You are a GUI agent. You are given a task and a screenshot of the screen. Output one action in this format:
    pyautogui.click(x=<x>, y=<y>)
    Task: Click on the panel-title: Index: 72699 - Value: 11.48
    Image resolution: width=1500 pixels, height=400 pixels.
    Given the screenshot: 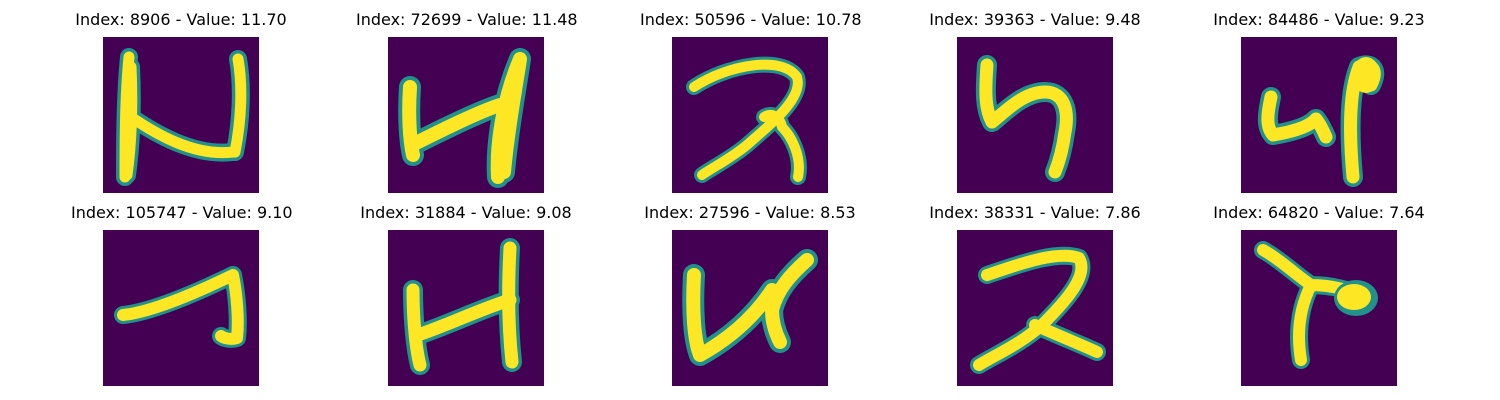 What is the action you would take?
    pyautogui.click(x=467, y=19)
    